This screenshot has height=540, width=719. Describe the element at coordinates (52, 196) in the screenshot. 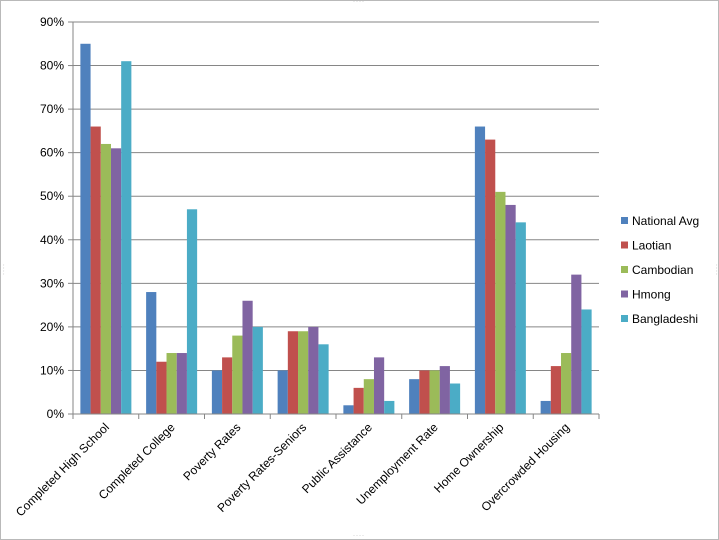

I see `y-tick-label: 50%` at that location.